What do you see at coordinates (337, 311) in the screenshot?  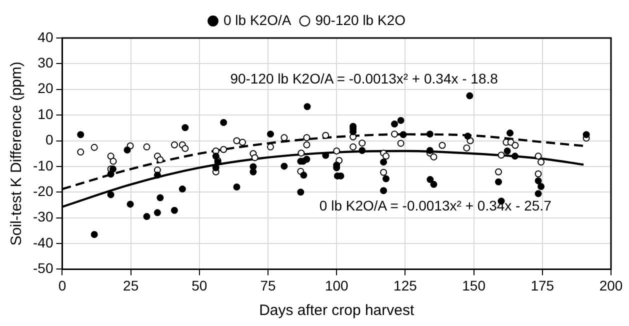 I see `x-axis-title: Days after crop harvest` at bounding box center [337, 311].